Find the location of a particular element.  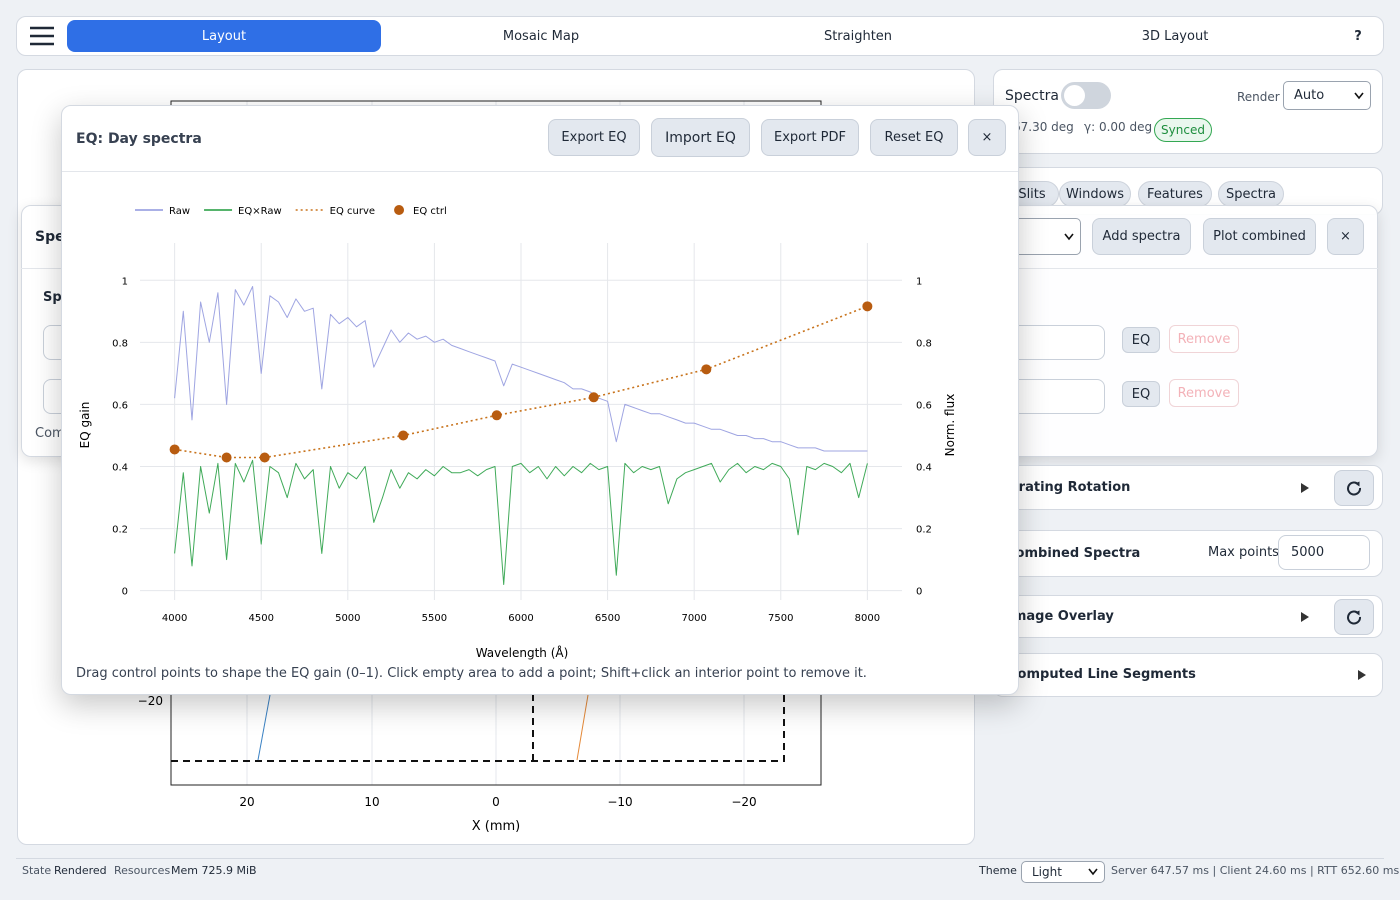

theme-select: Light is located at coordinates (1063, 872).